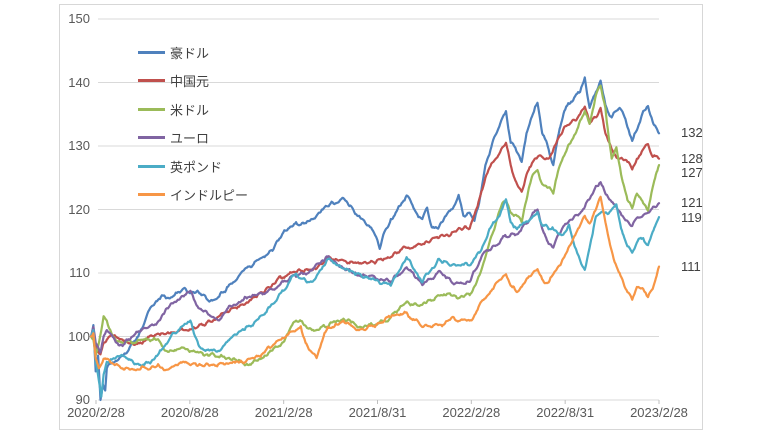 This screenshot has width=758, height=440. I want to click on x-axis-label: 2022/2/28, so click(471, 412).